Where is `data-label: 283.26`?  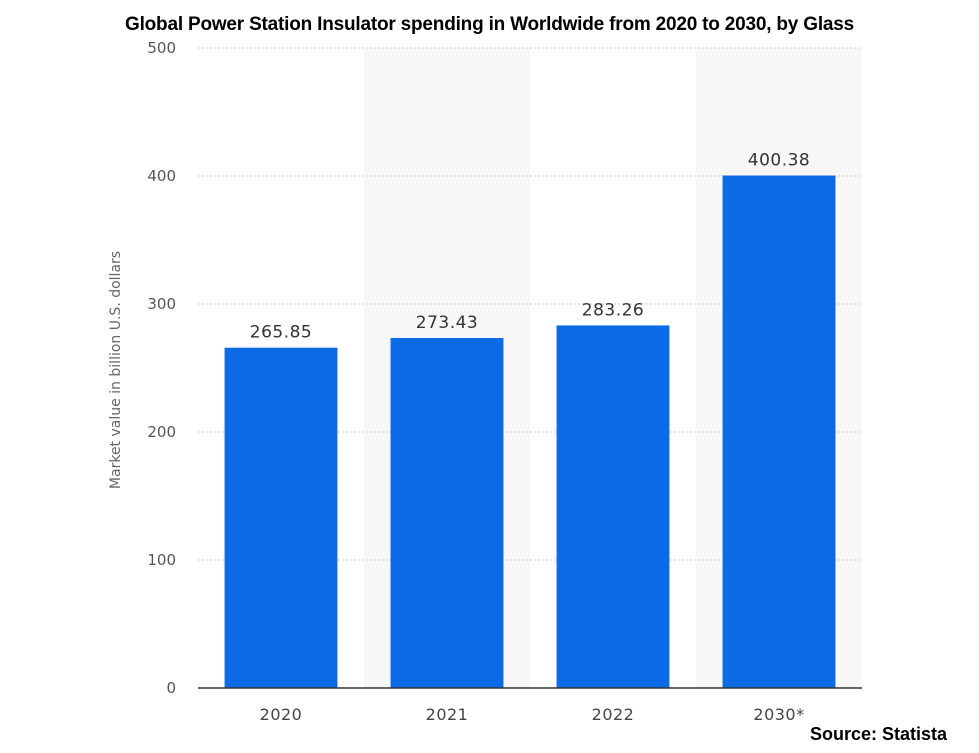 data-label: 283.26 is located at coordinates (613, 310).